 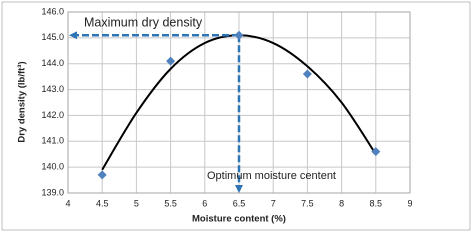 What do you see at coordinates (52, 115) in the screenshot?
I see `y-tick-label: 142.0` at bounding box center [52, 115].